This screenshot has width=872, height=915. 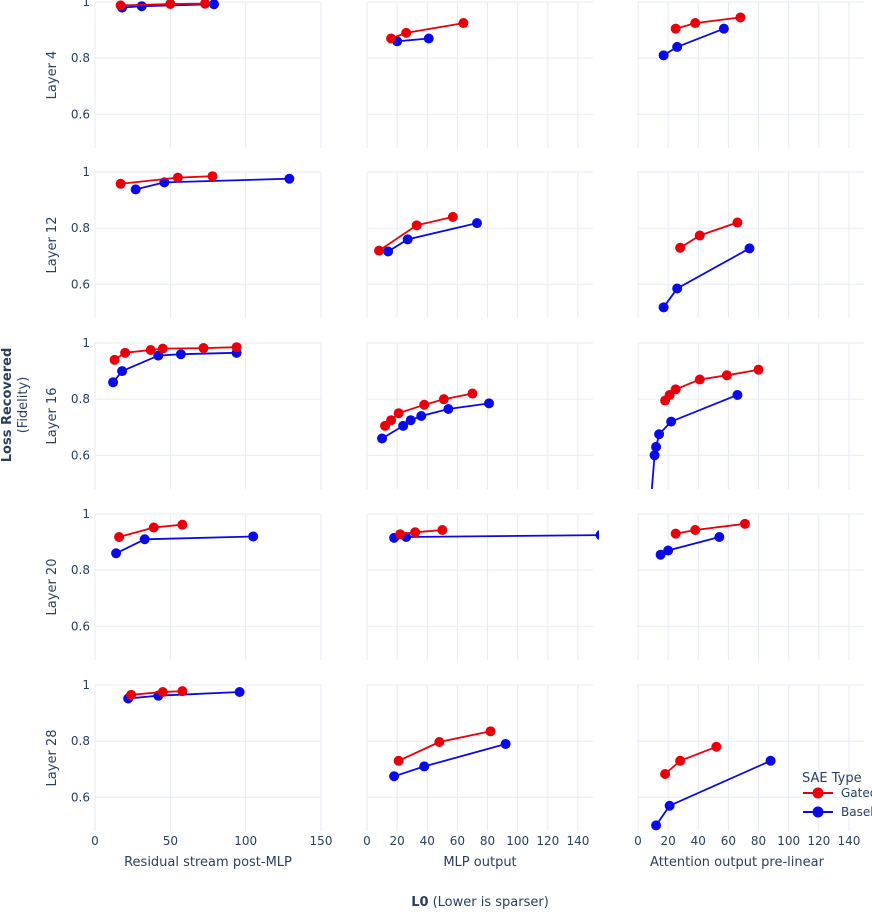 I want to click on y-tick-label-r1-0: 0.6, so click(x=80, y=284).